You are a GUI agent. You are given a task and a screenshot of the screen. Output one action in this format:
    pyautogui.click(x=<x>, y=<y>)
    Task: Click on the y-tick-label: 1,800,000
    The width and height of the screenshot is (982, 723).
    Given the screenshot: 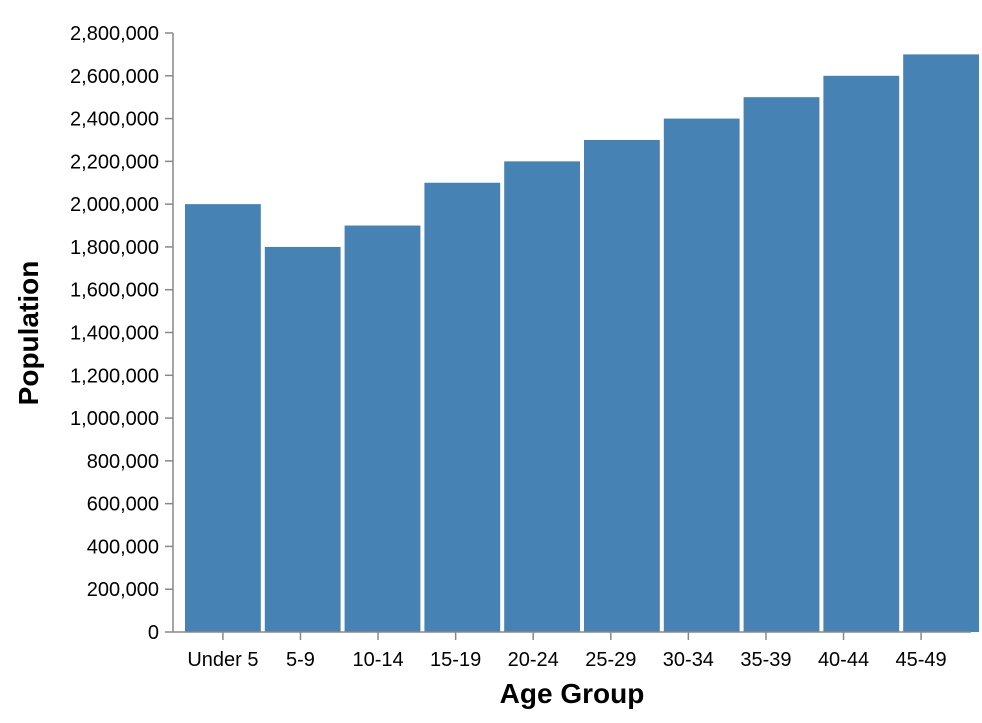 What is the action you would take?
    pyautogui.click(x=114, y=248)
    